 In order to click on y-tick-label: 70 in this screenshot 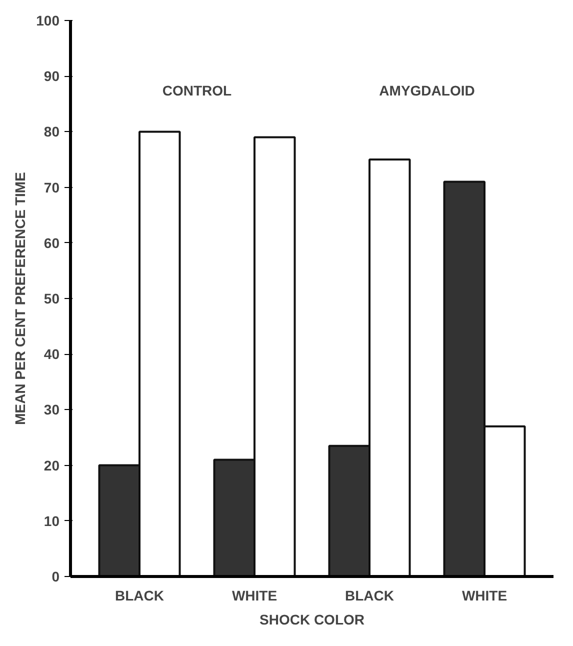, I will do `click(52, 187)`.